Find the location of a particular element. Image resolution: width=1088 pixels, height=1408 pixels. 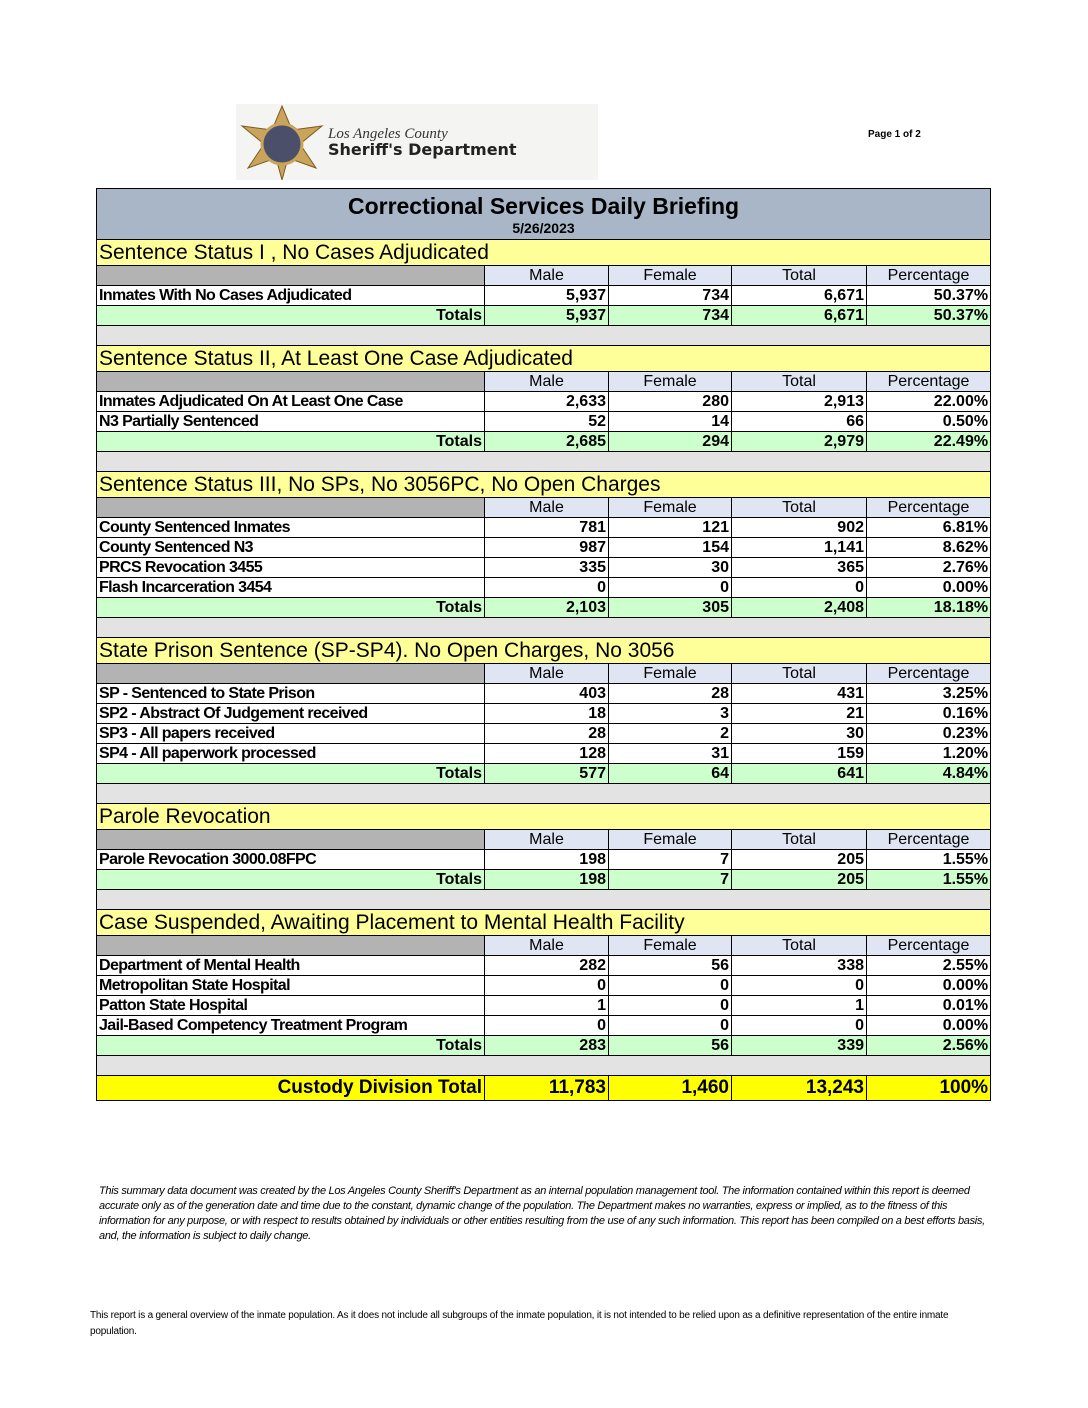

total-value: 283 is located at coordinates (546, 1045).